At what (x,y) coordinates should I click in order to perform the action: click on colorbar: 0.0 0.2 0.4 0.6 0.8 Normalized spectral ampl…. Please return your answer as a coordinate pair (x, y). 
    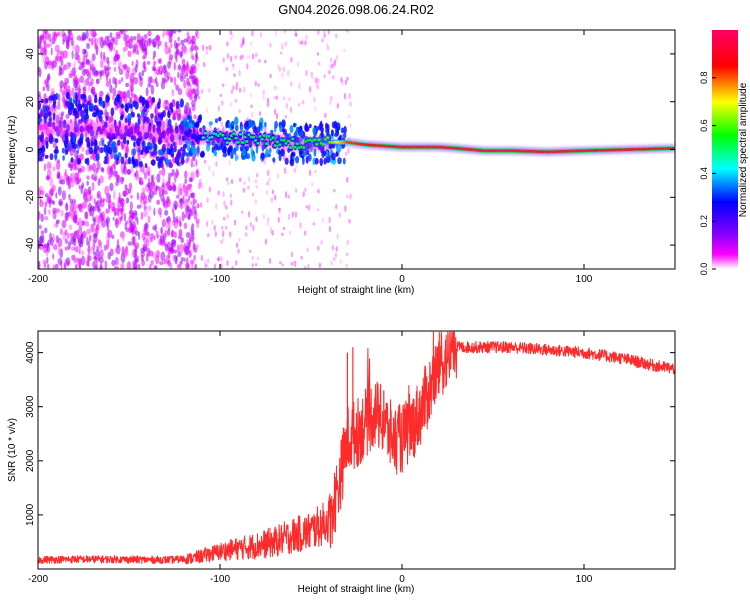
    Looking at the image, I should click on (724, 152).